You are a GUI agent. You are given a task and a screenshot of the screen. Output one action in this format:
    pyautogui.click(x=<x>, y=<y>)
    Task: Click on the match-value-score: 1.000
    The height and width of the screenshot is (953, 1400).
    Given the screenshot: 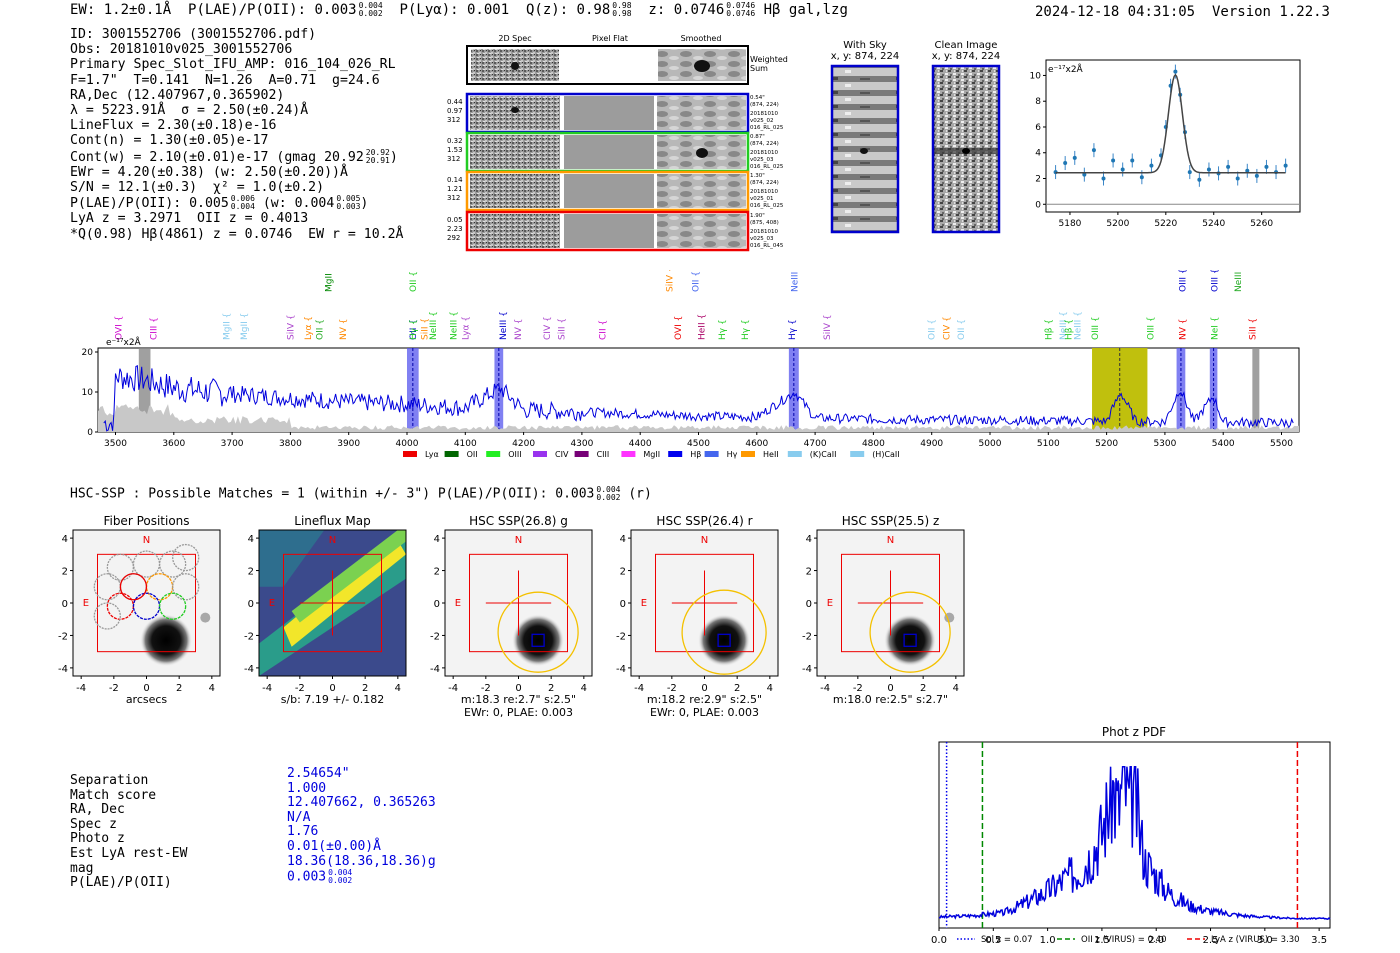 What is the action you would take?
    pyautogui.click(x=361, y=789)
    